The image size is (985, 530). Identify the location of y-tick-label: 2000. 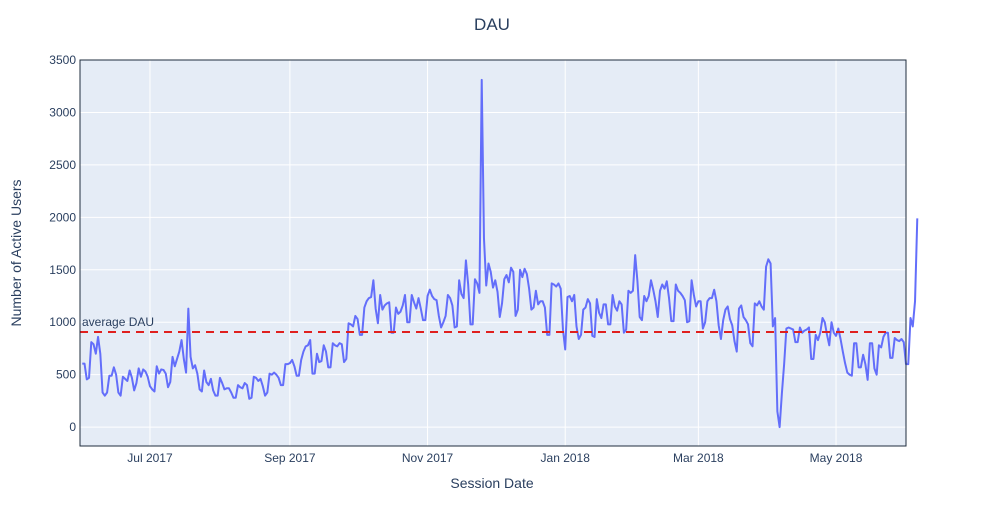
(62, 217).